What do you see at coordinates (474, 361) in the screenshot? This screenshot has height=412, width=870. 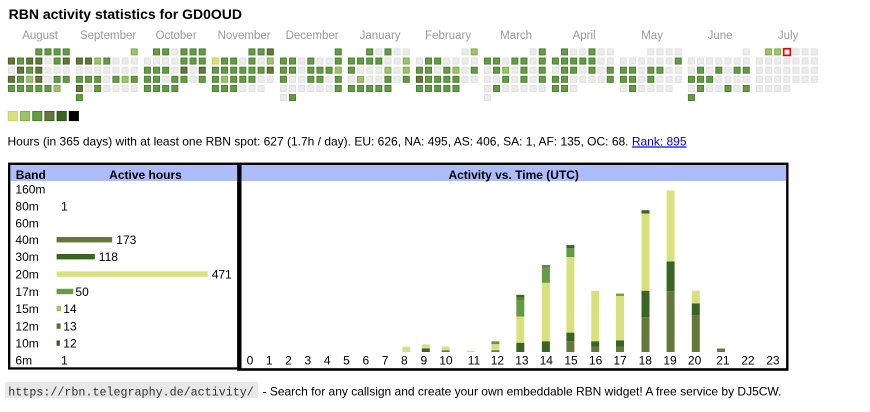 I see `svg-text: 11` at bounding box center [474, 361].